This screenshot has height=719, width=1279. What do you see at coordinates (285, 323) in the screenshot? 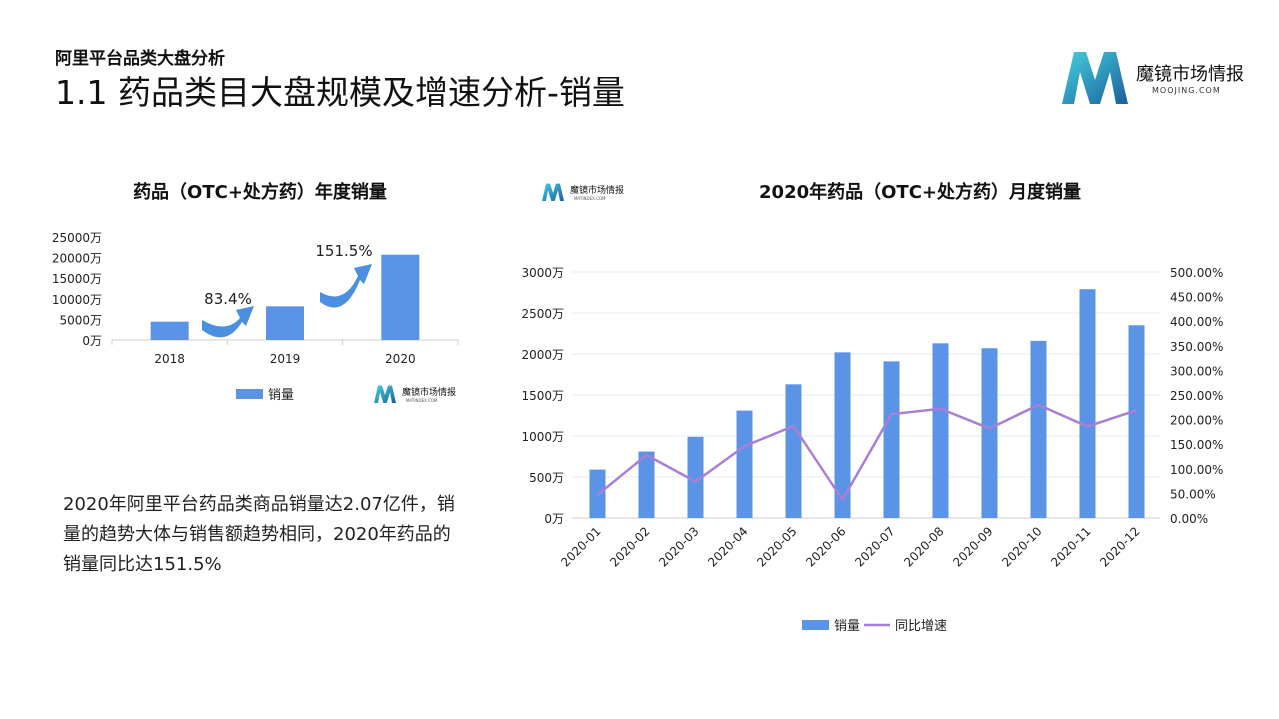
I see `bar-2019` at bounding box center [285, 323].